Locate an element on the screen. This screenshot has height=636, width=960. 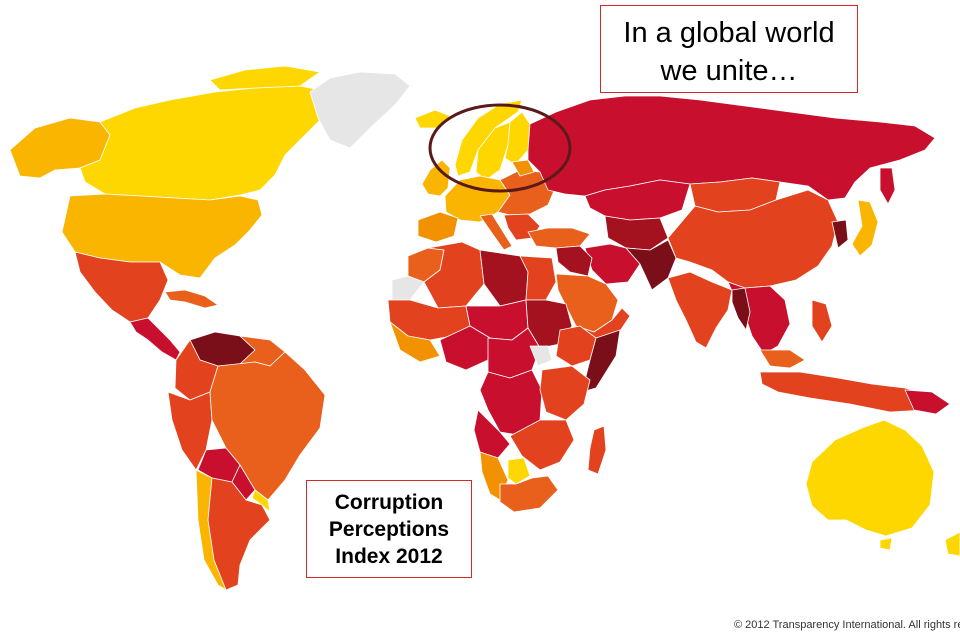
region-indonesia is located at coordinates (845, 392).